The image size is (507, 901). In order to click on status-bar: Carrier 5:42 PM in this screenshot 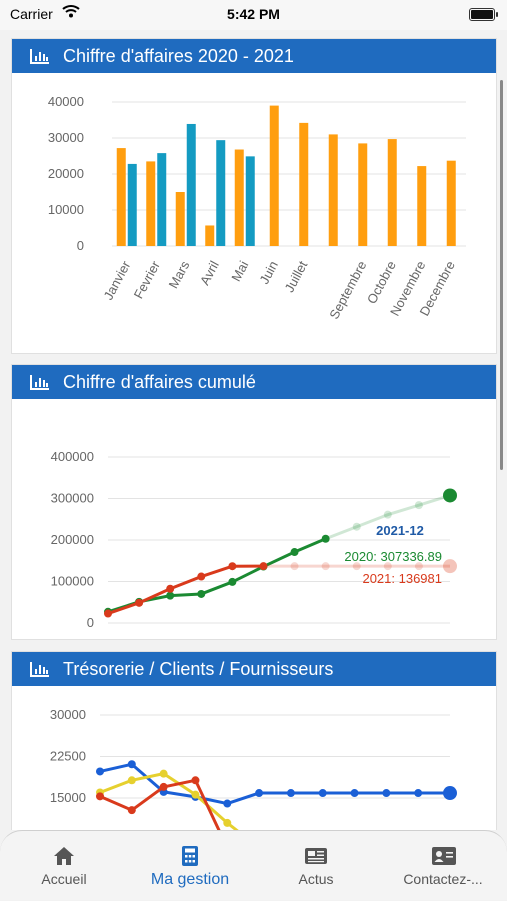, I will do `click(253, 15)`.